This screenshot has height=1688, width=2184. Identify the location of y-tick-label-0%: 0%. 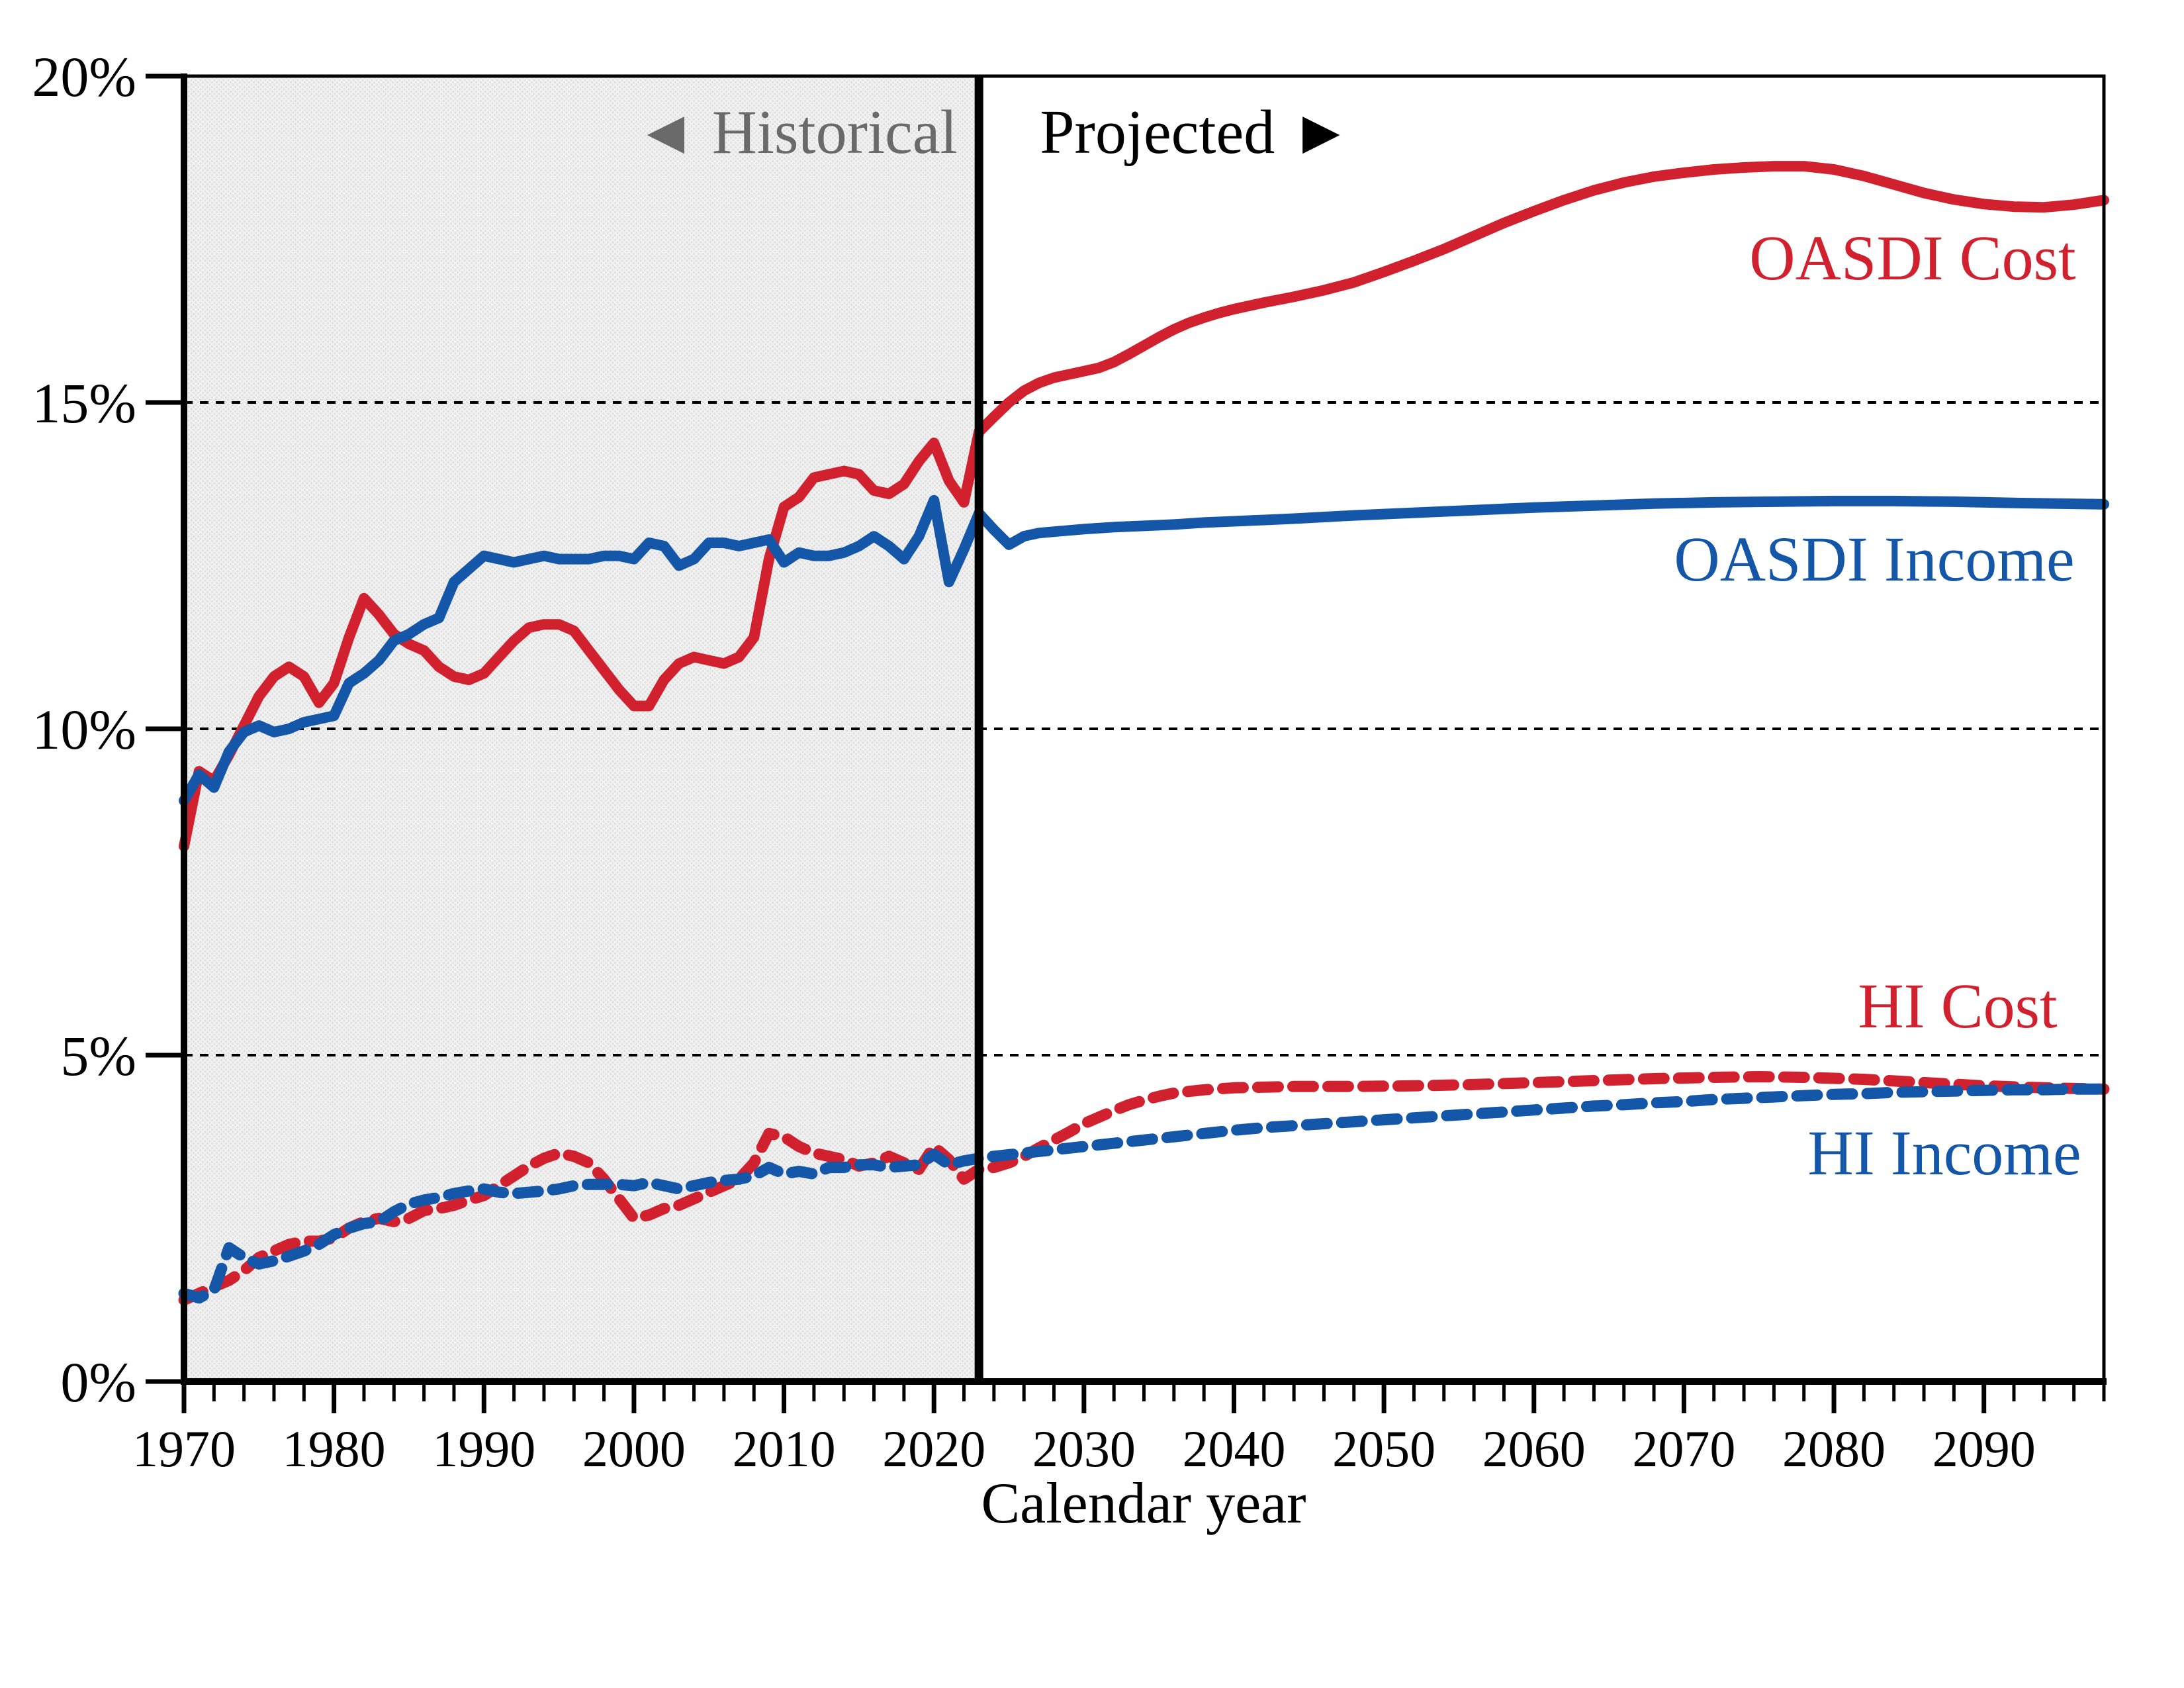
(98, 1382).